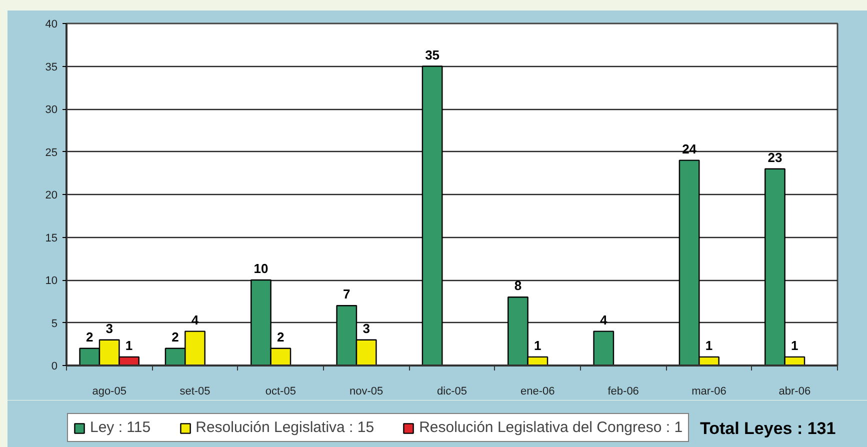  I want to click on x-tick-label: set-05, so click(195, 392).